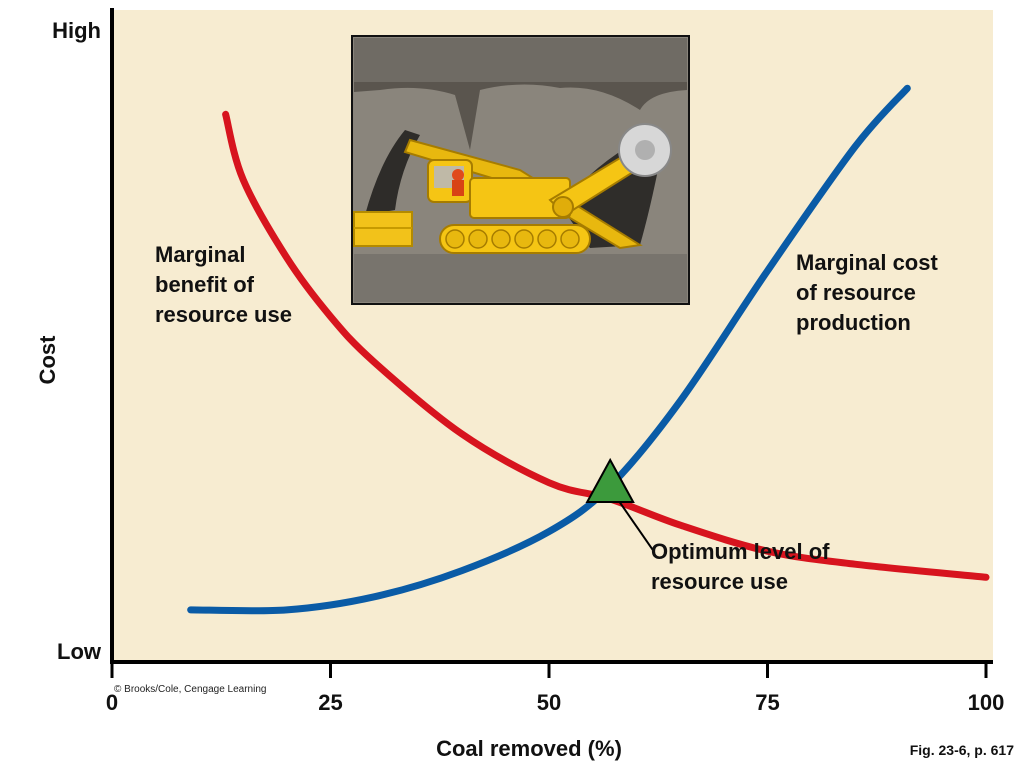 The image size is (1024, 768). I want to click on marginal-benefit-label: Marginal benefit of resource use, so click(223, 284).